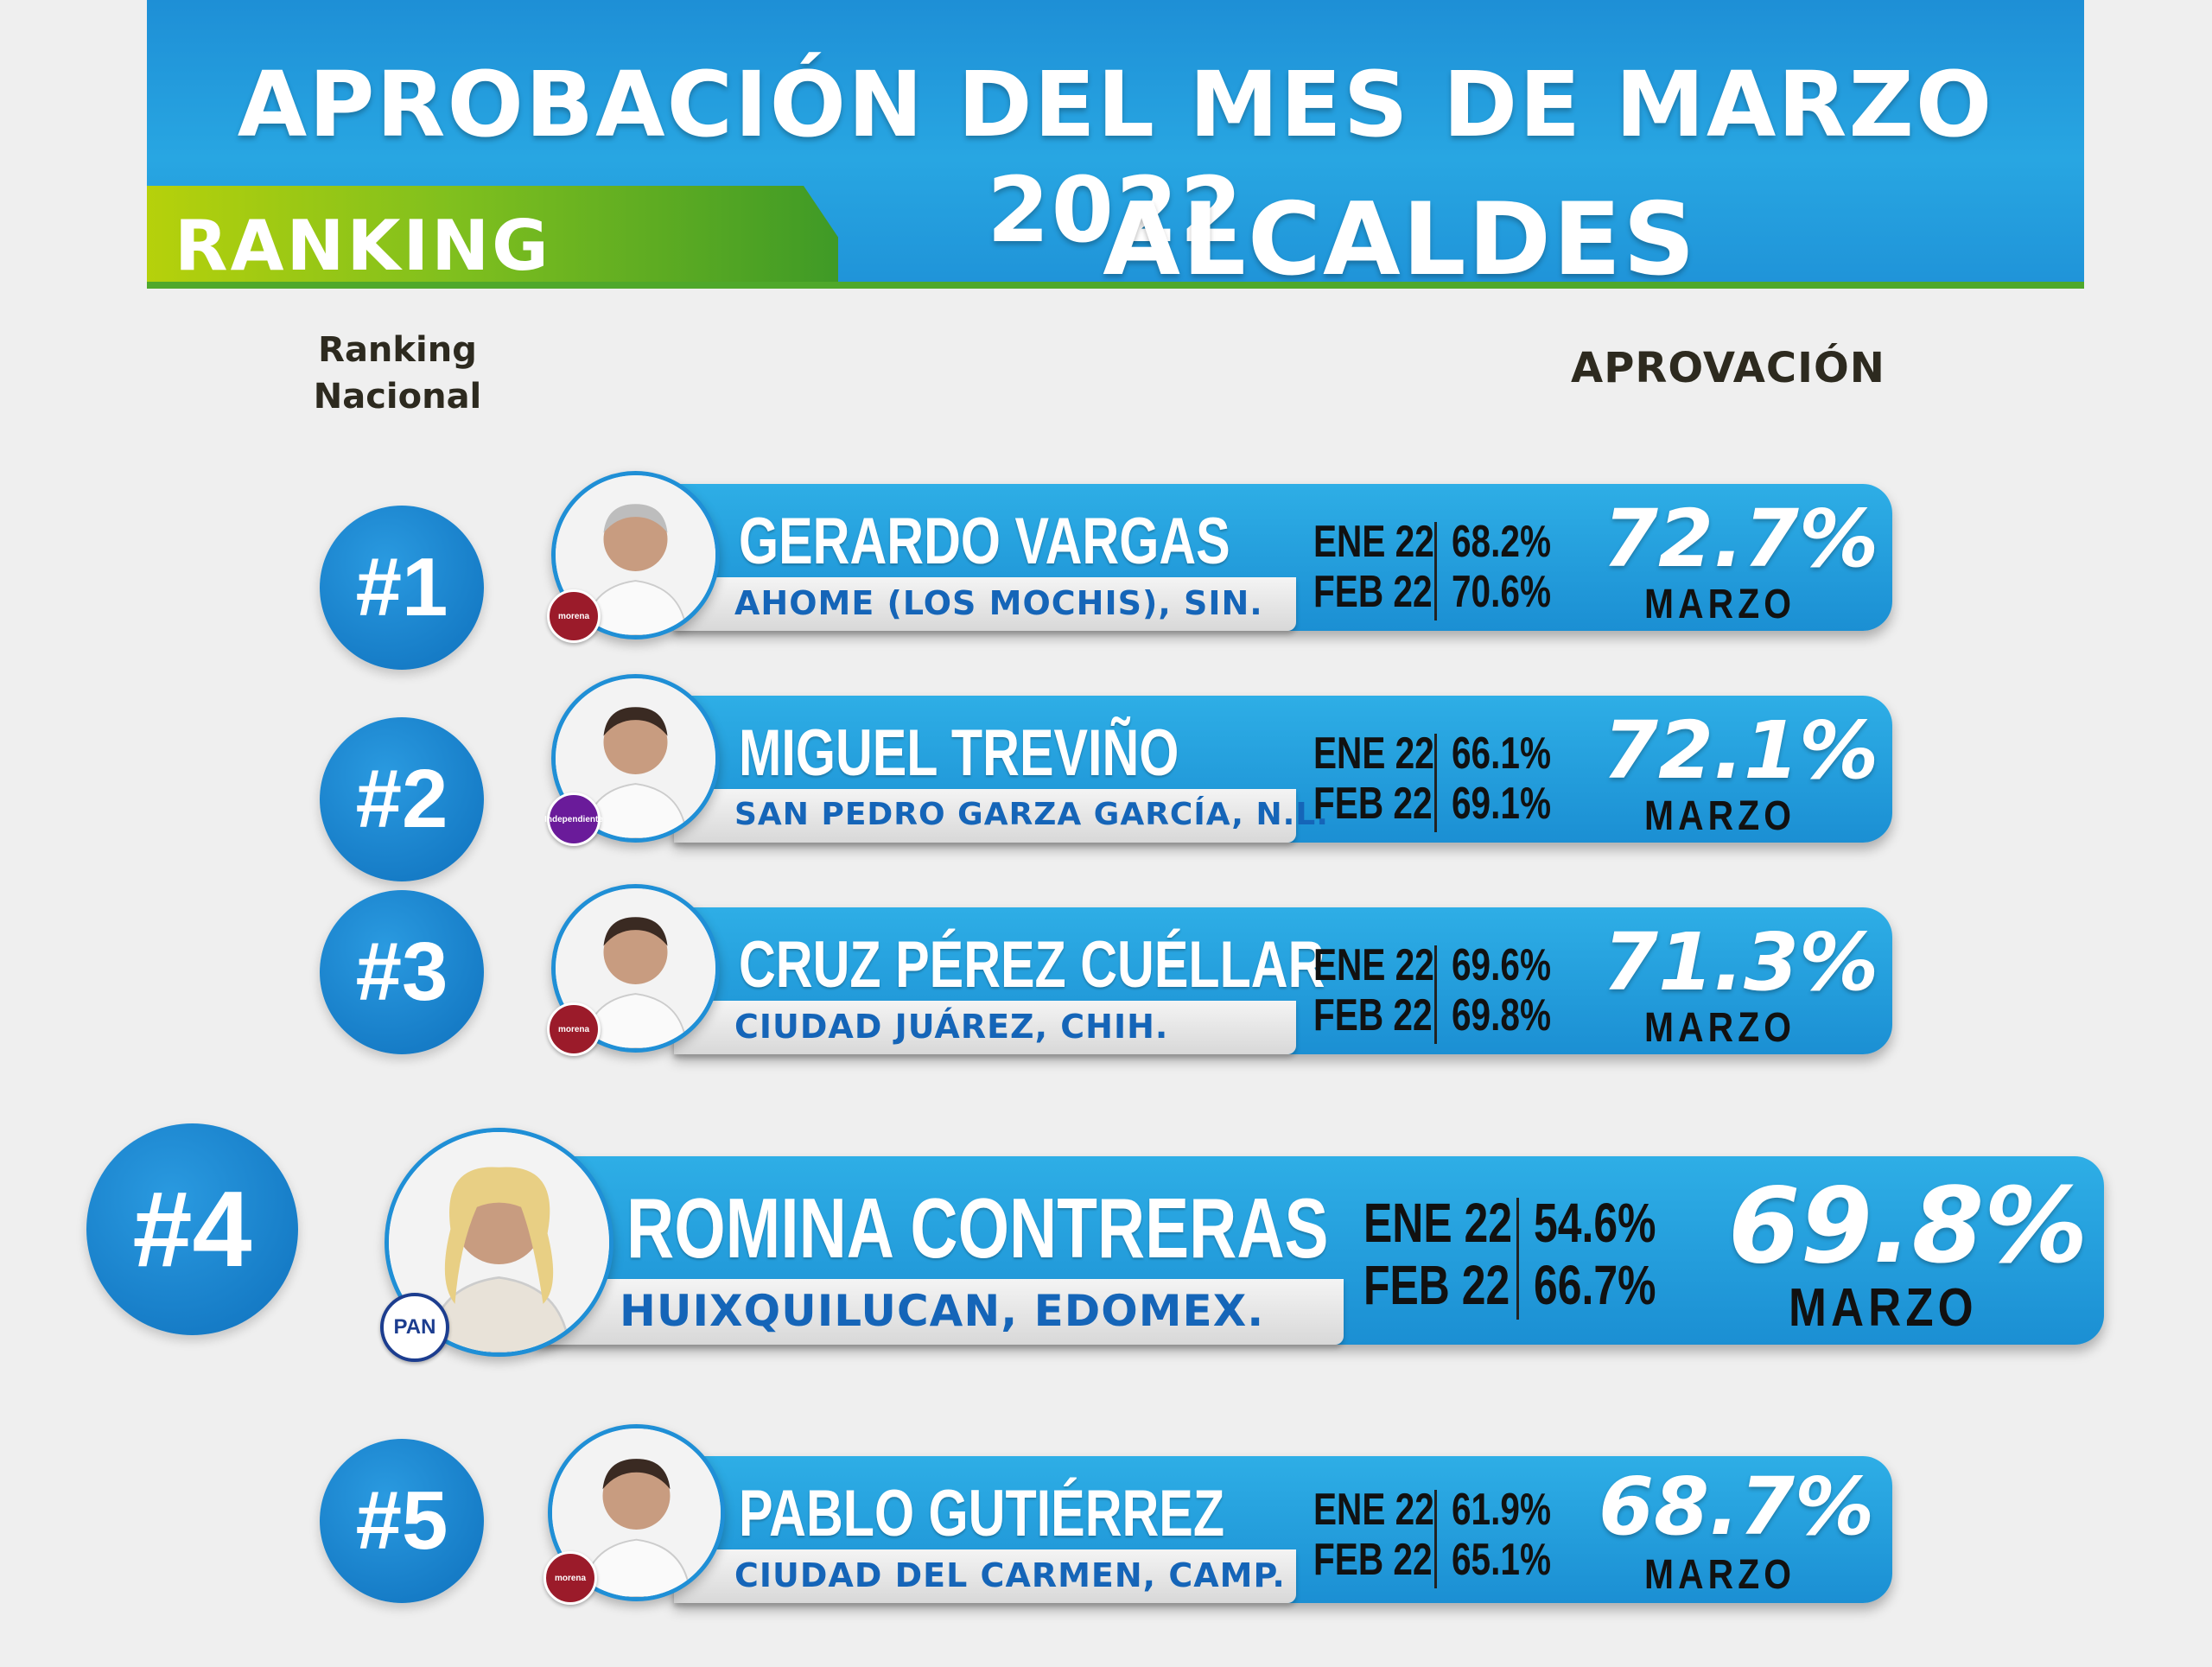 The image size is (2212, 1667). Describe the element at coordinates (414, 1327) in the screenshot. I see `party-logo-icon: PAN` at that location.